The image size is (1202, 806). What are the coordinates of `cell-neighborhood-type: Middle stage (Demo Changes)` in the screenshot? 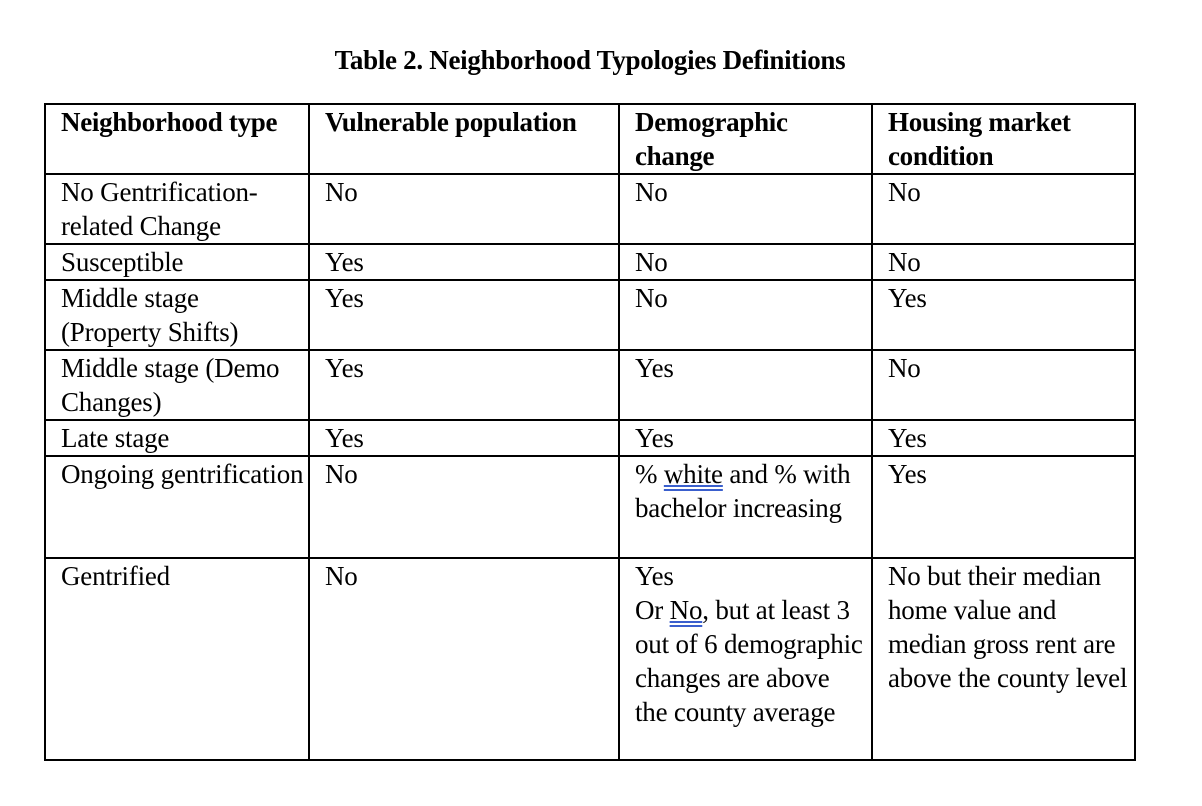 It's located at (177, 385).